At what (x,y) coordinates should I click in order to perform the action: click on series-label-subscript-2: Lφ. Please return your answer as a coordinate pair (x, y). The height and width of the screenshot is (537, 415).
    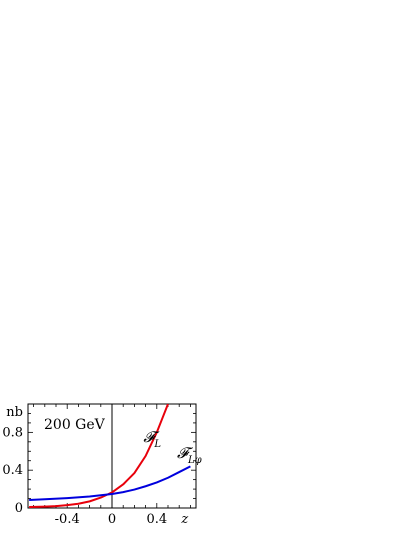
    Looking at the image, I should click on (194, 460).